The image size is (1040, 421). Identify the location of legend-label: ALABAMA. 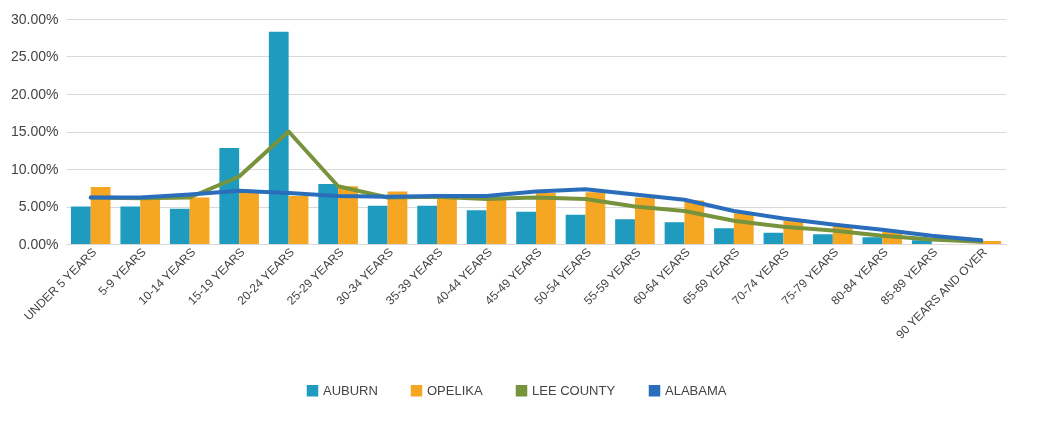
(696, 390).